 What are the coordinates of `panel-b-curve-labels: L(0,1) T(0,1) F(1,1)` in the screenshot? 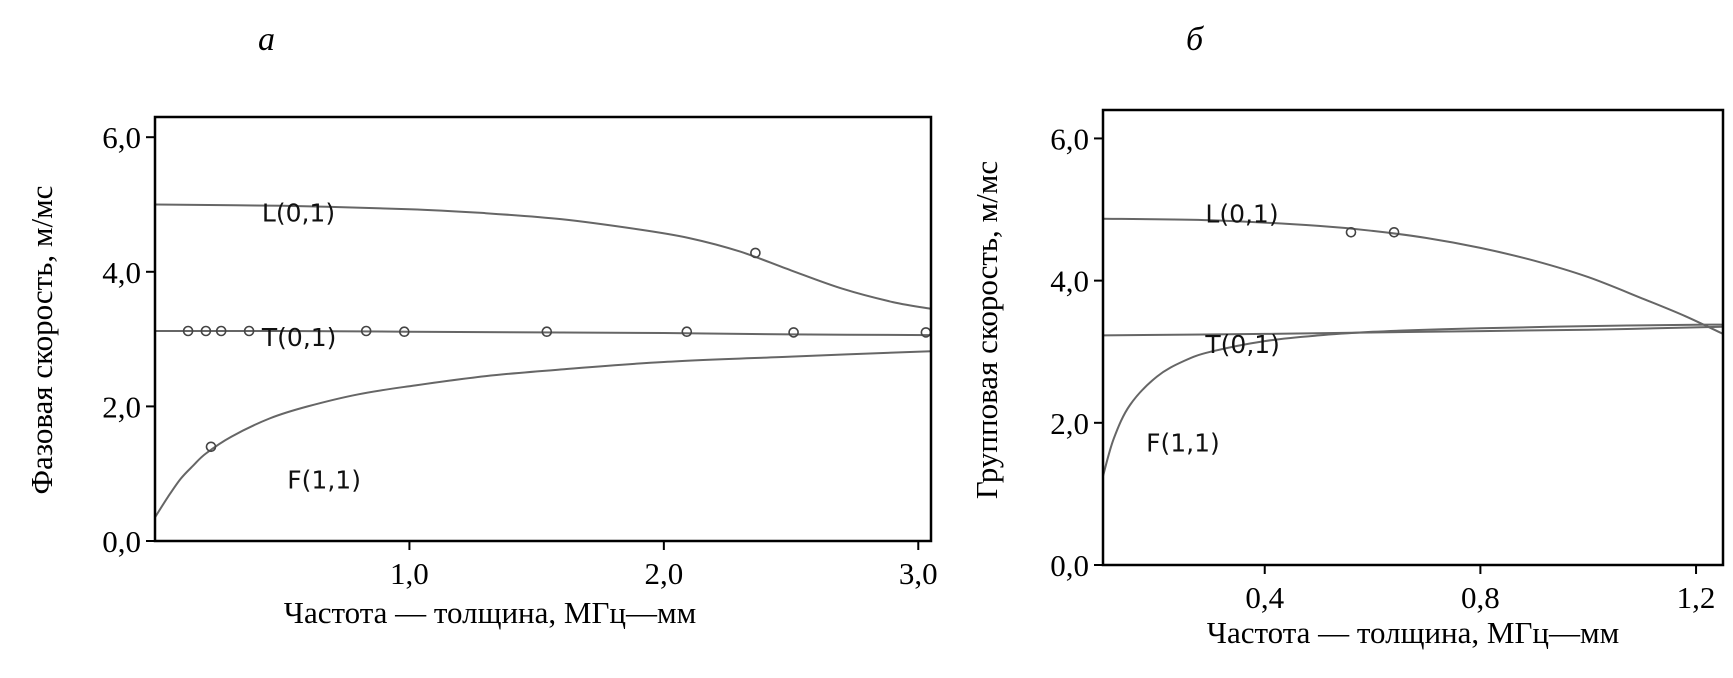 It's located at (1213, 328).